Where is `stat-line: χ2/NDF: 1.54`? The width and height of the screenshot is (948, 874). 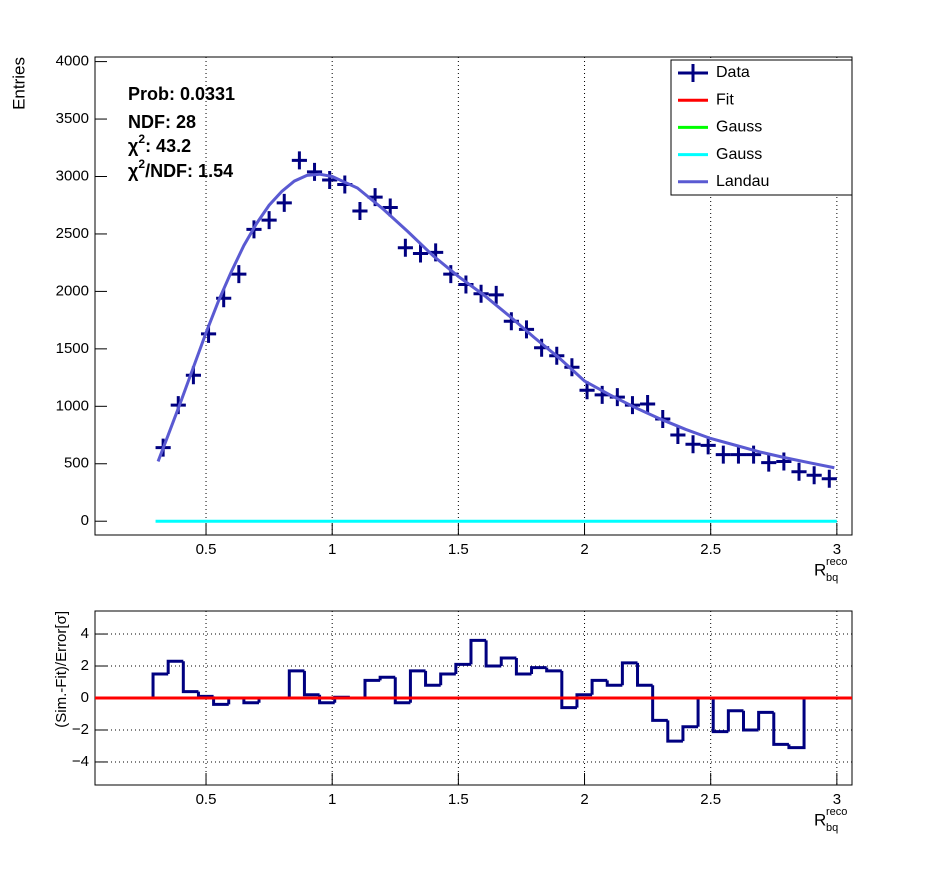 stat-line: χ2/NDF: 1.54 is located at coordinates (180, 169).